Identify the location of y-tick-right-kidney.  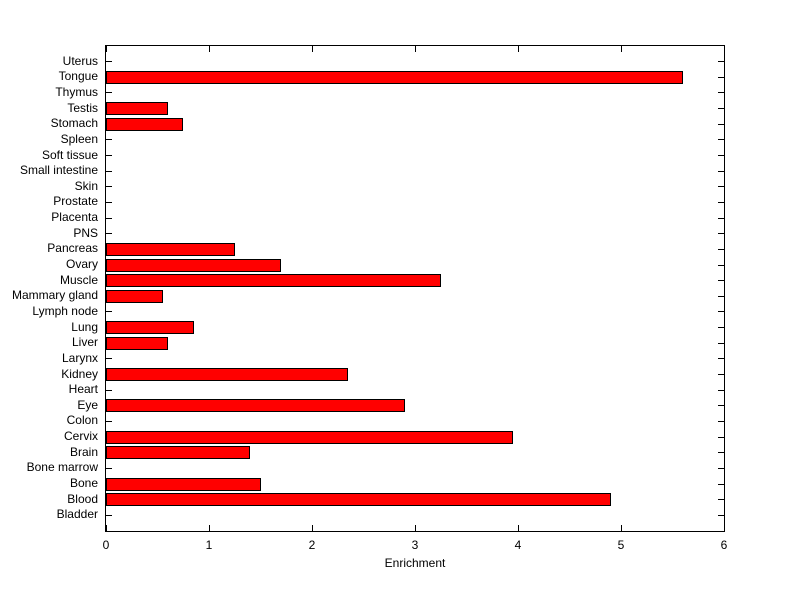
(721, 374).